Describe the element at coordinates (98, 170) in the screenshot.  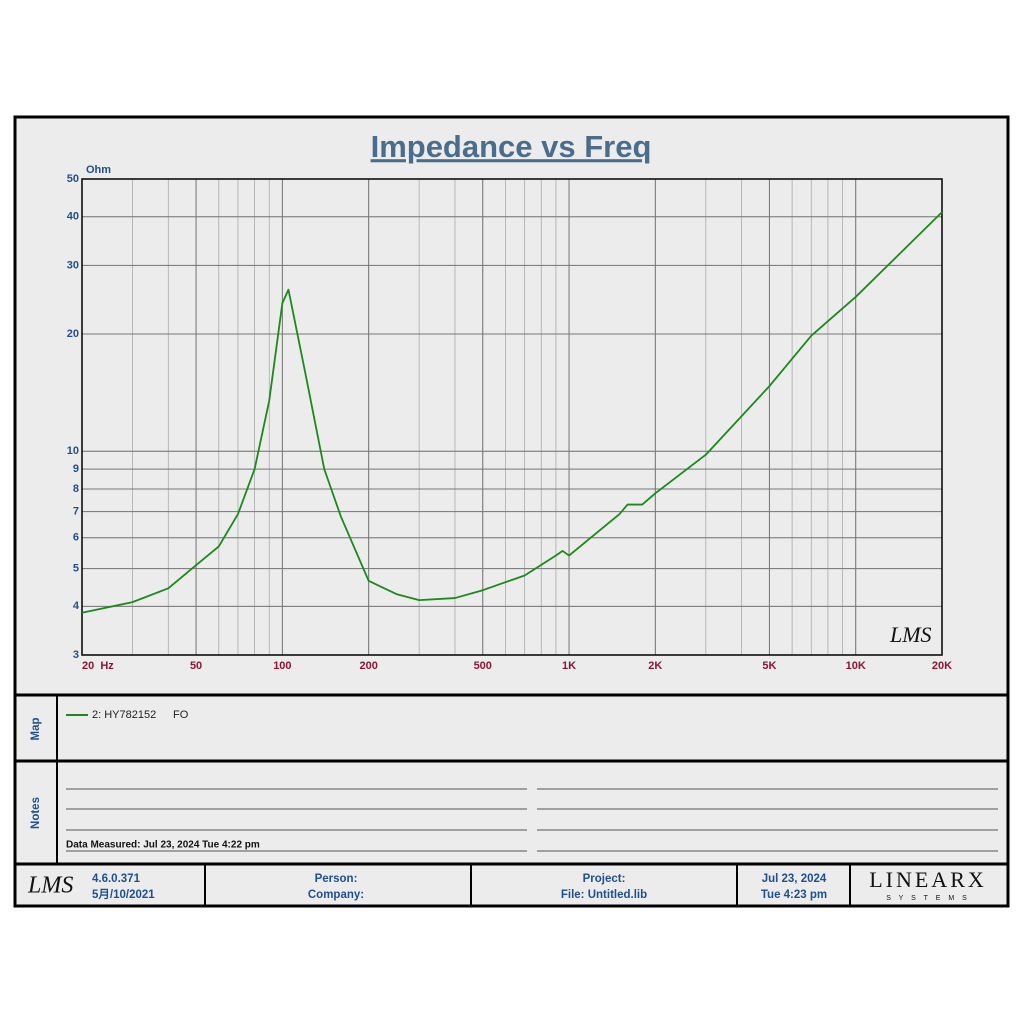
I see `y-axis-label: Ohm` at that location.